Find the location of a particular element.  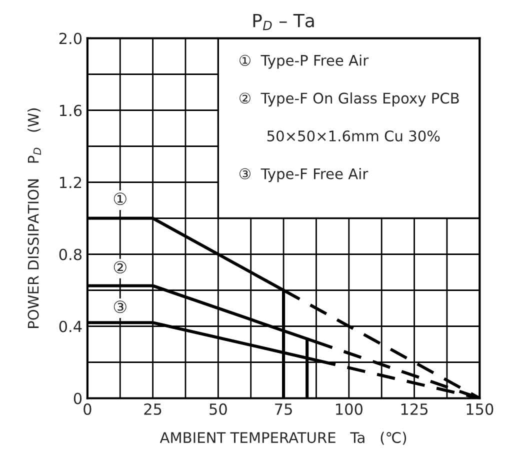

annotation: ② is located at coordinates (120, 267).